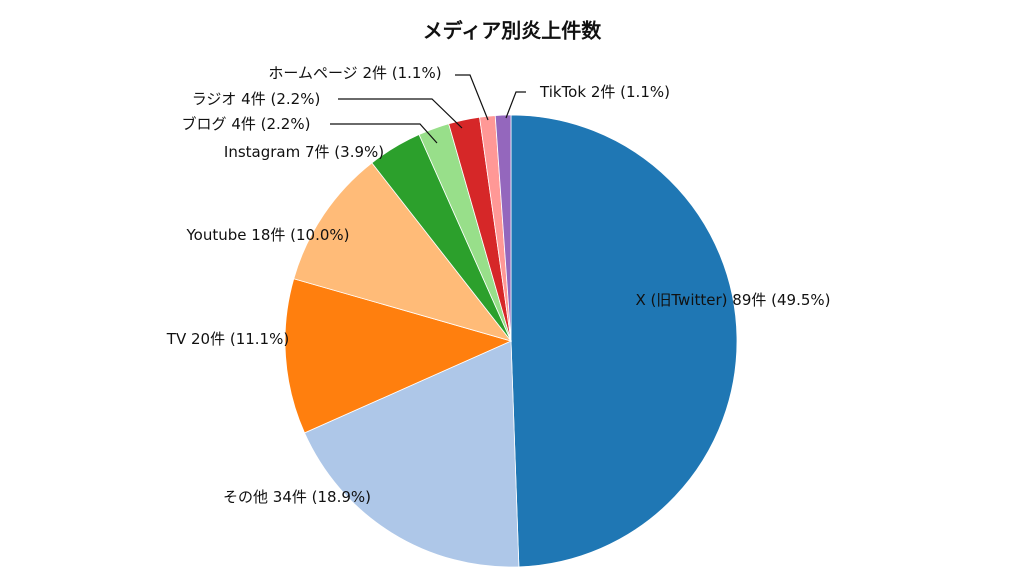  Describe the element at coordinates (681, 300) in the screenshot. I see `category-label: X (旧Twitter)` at that location.